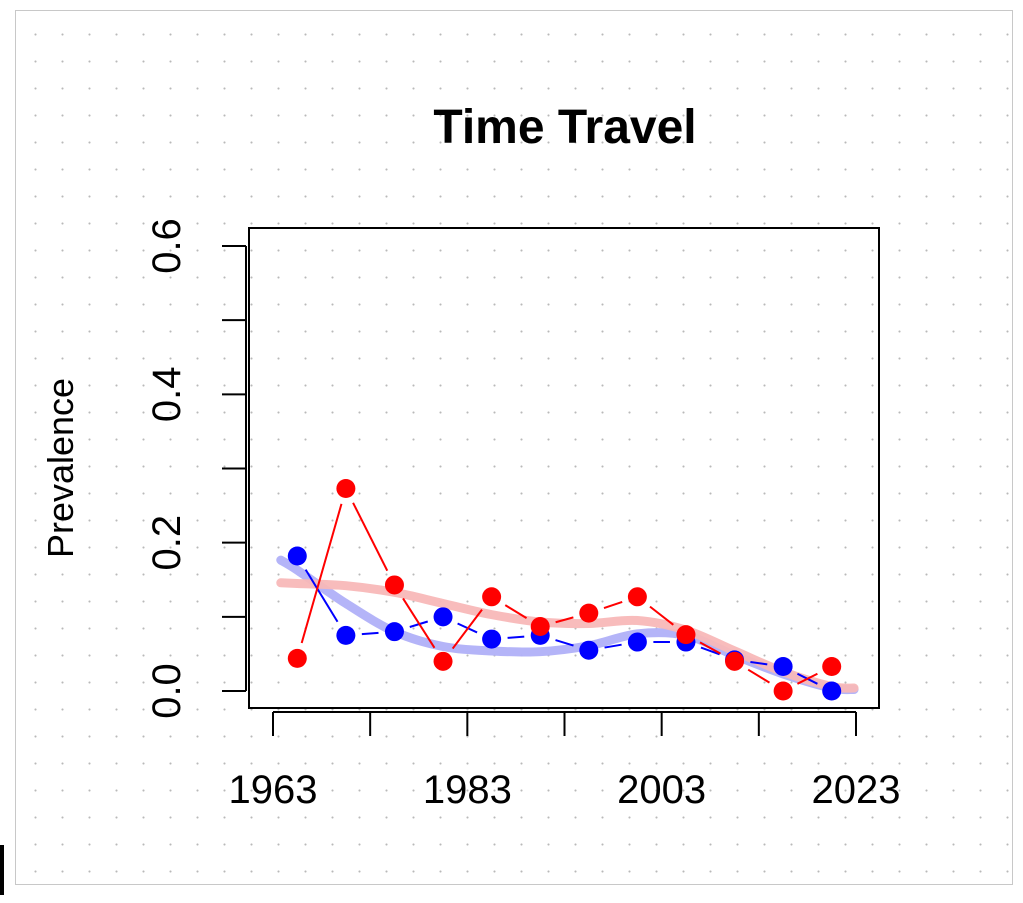  I want to click on x-tick-label: 1963, so click(273, 790).